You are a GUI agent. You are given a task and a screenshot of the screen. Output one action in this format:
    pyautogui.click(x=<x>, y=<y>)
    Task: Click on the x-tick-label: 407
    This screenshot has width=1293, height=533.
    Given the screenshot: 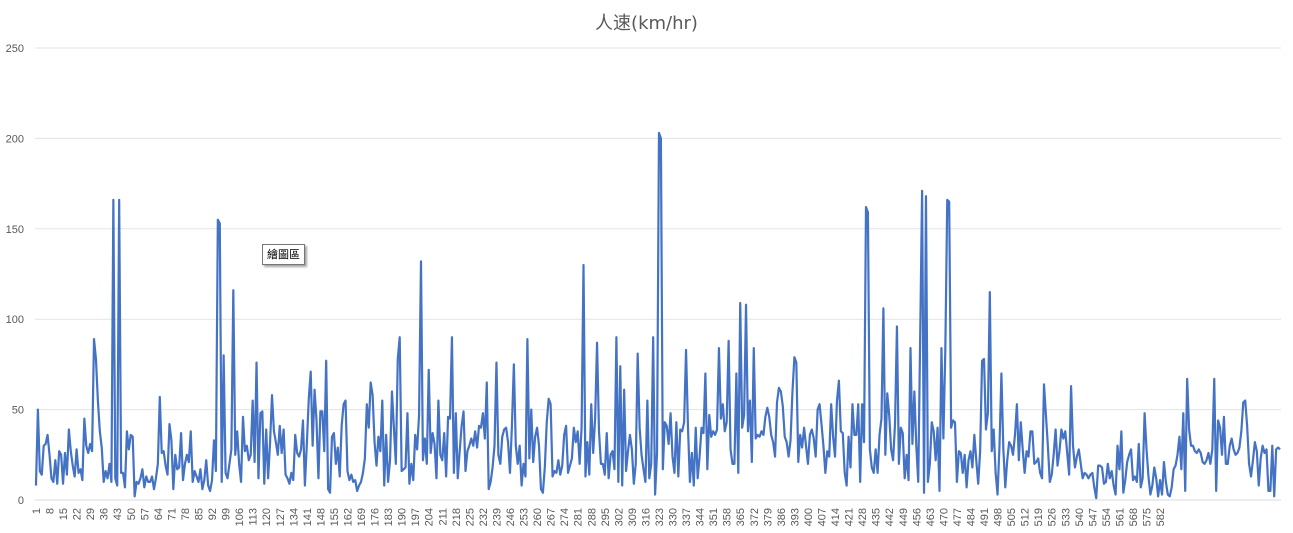 What is the action you would take?
    pyautogui.click(x=822, y=517)
    